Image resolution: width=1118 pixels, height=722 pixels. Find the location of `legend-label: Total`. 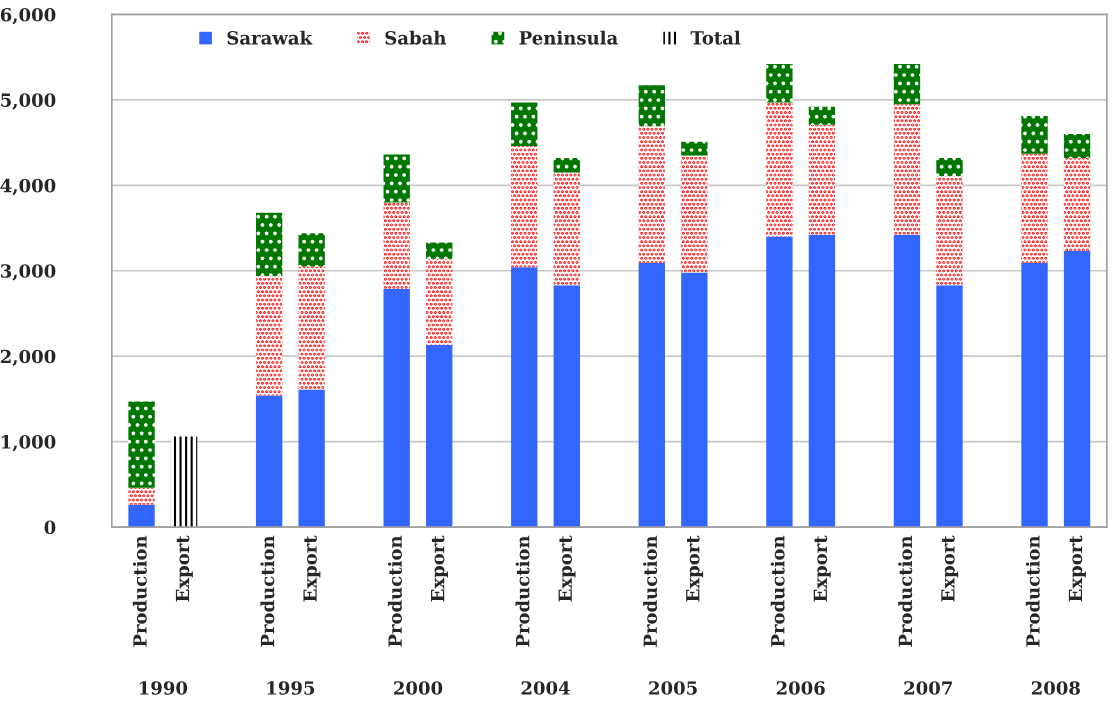

legend-label: Total is located at coordinates (715, 37).